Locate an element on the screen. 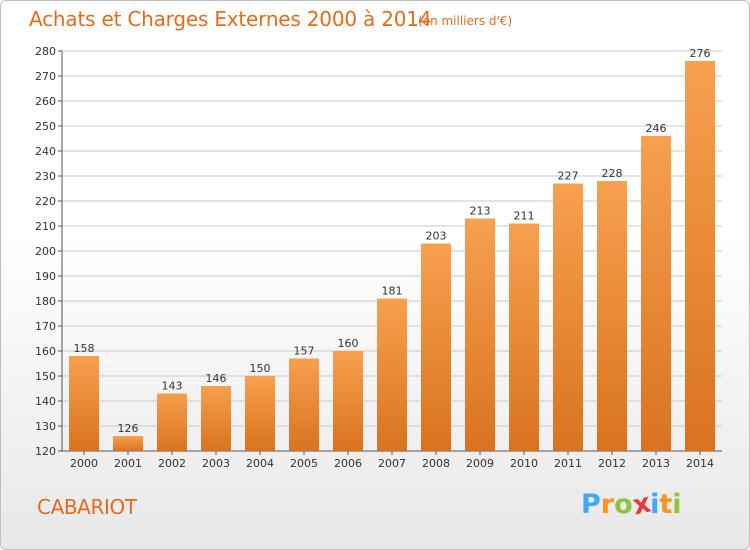 The image size is (750, 550). logo-letter: o is located at coordinates (623, 504).